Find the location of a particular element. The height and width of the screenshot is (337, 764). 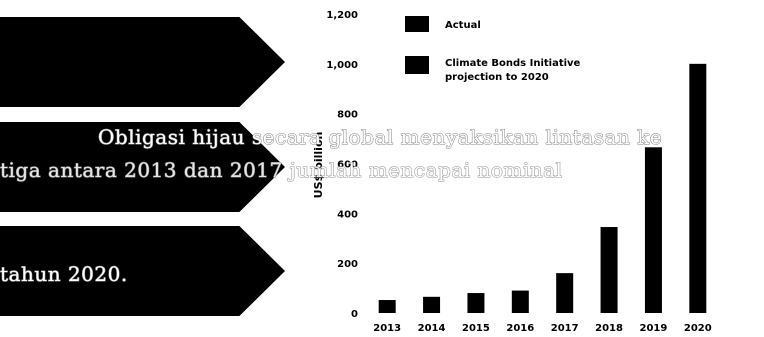

legend-label-actual: Actual is located at coordinates (463, 25).